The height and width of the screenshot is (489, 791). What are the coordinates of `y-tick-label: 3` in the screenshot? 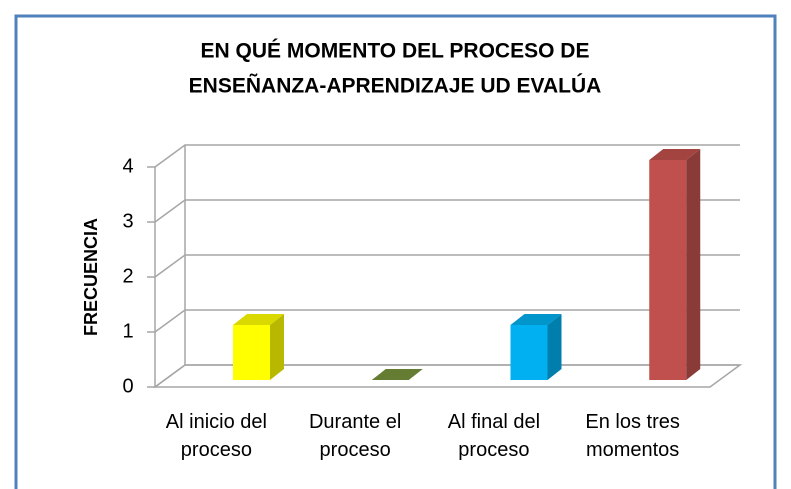 It's located at (127, 221).